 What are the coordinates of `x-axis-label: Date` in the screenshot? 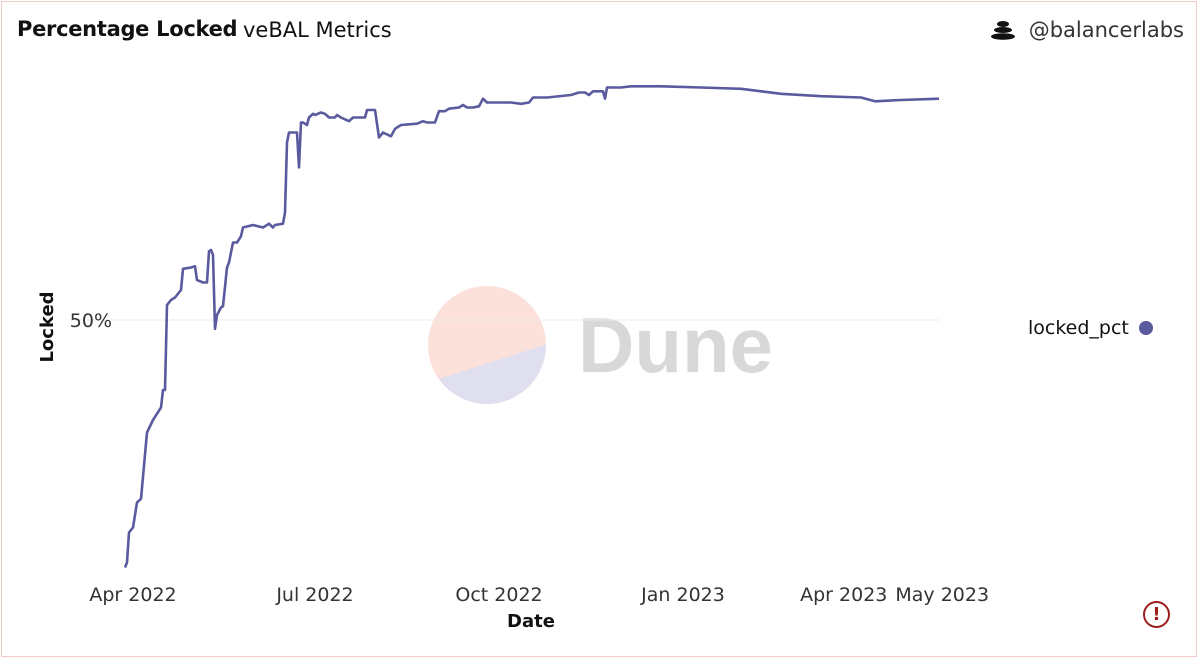 It's located at (531, 621).